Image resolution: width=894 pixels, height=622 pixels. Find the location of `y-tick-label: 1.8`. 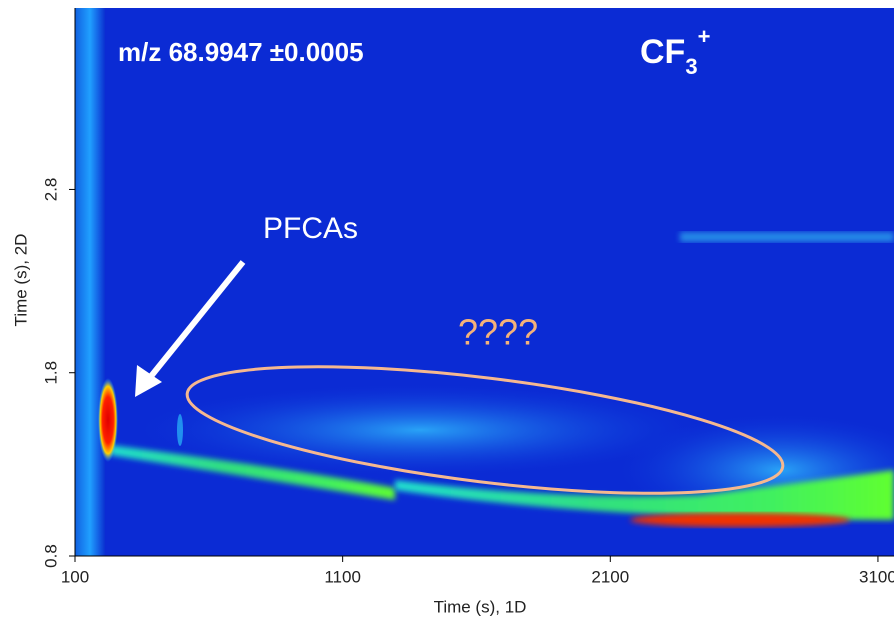

y-tick-label: 1.8 is located at coordinates (50, 373).